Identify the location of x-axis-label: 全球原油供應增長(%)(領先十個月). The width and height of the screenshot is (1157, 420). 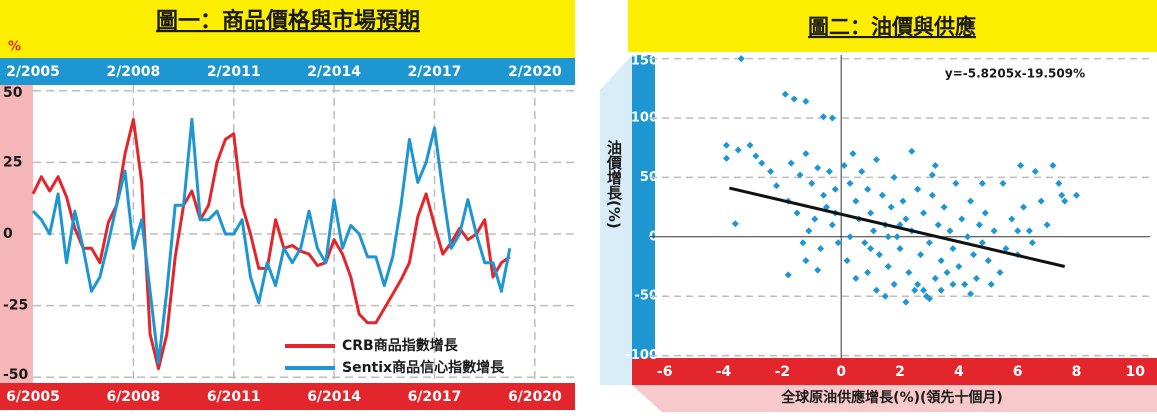
(891, 397).